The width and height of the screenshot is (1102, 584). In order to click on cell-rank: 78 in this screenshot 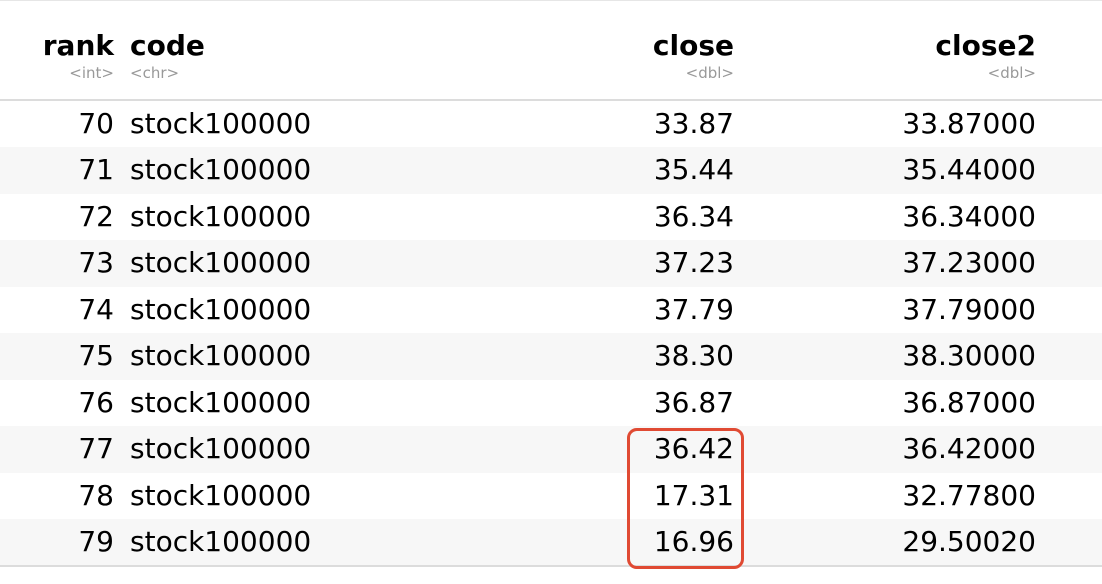, I will do `click(96, 495)`.